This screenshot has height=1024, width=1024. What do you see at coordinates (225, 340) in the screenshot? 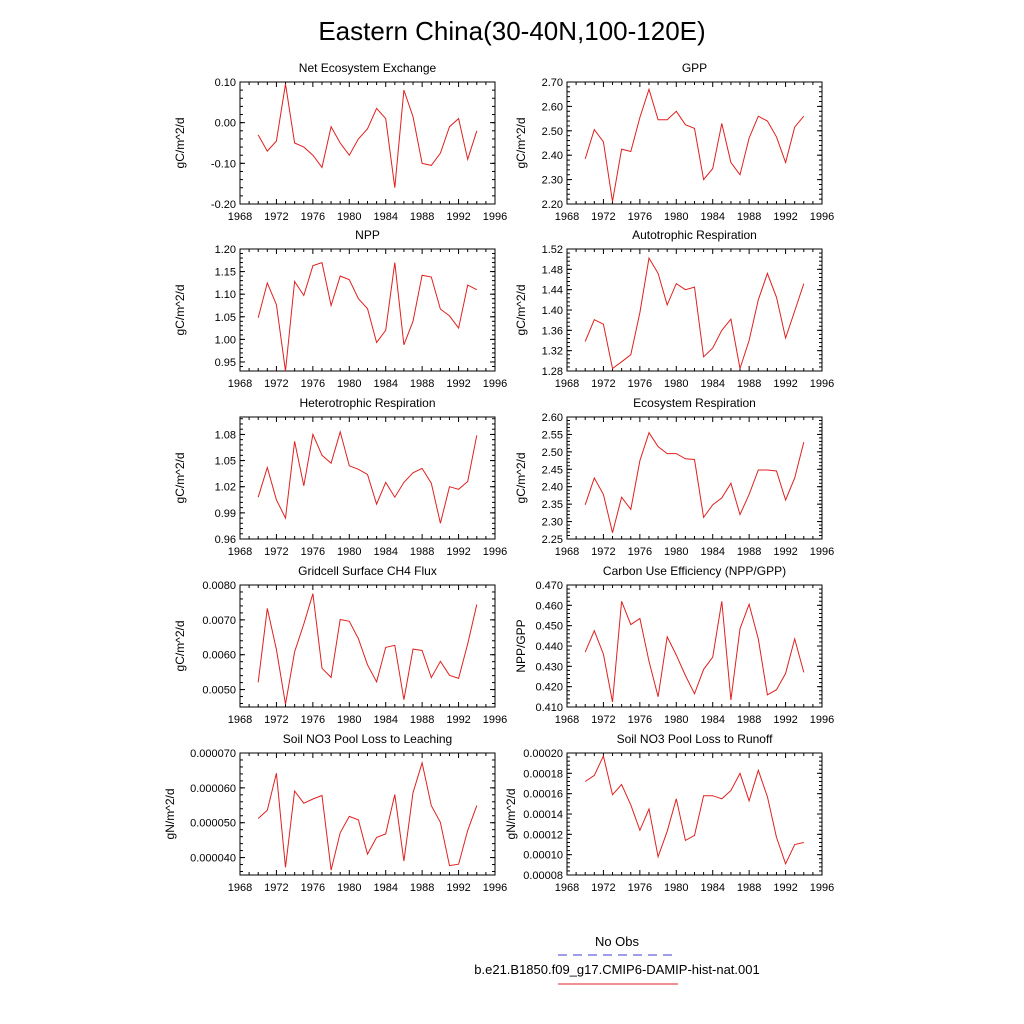
I see `panel-npp-ytick-label: 1.00` at bounding box center [225, 340].